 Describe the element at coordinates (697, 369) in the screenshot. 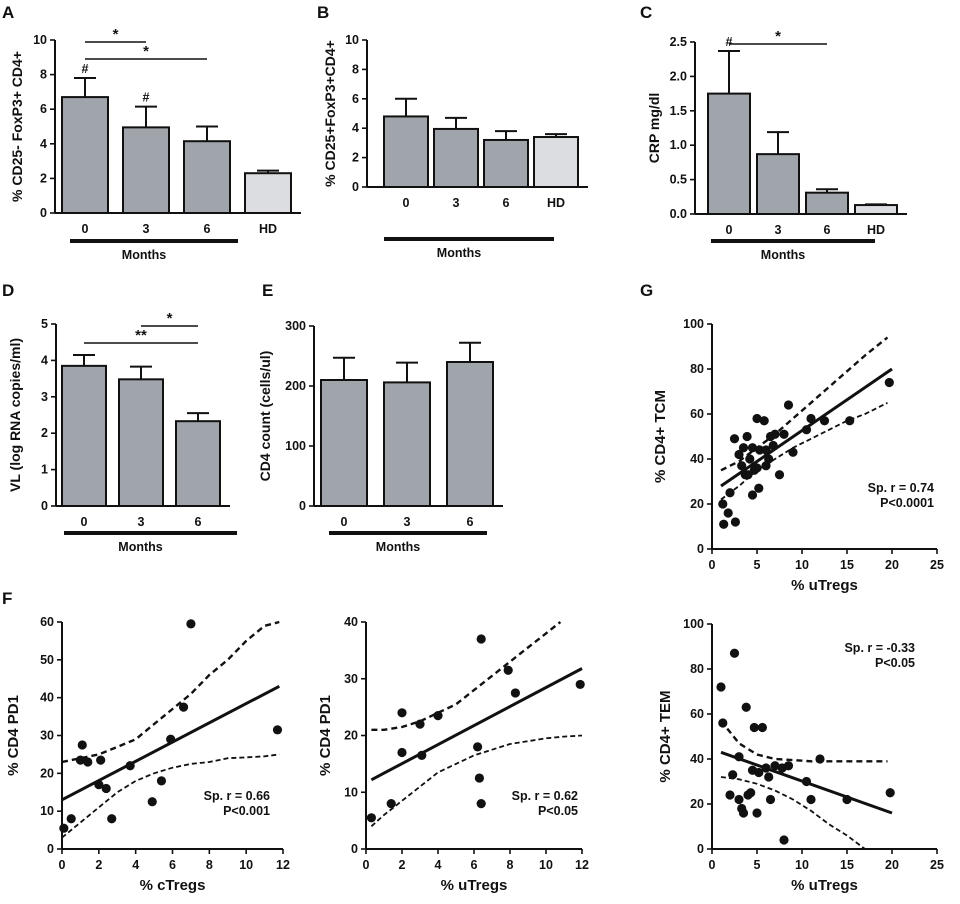

I see `y-tick-label: 80` at that location.